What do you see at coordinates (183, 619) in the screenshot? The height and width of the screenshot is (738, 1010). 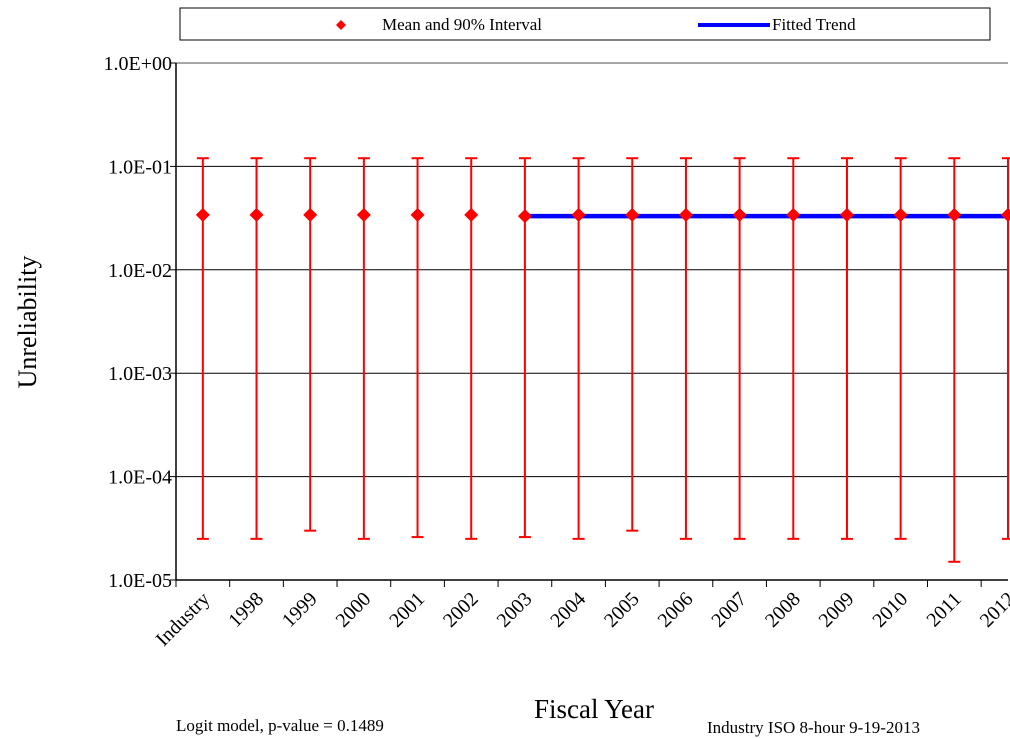 I see `x-tick-label: Industry` at bounding box center [183, 619].